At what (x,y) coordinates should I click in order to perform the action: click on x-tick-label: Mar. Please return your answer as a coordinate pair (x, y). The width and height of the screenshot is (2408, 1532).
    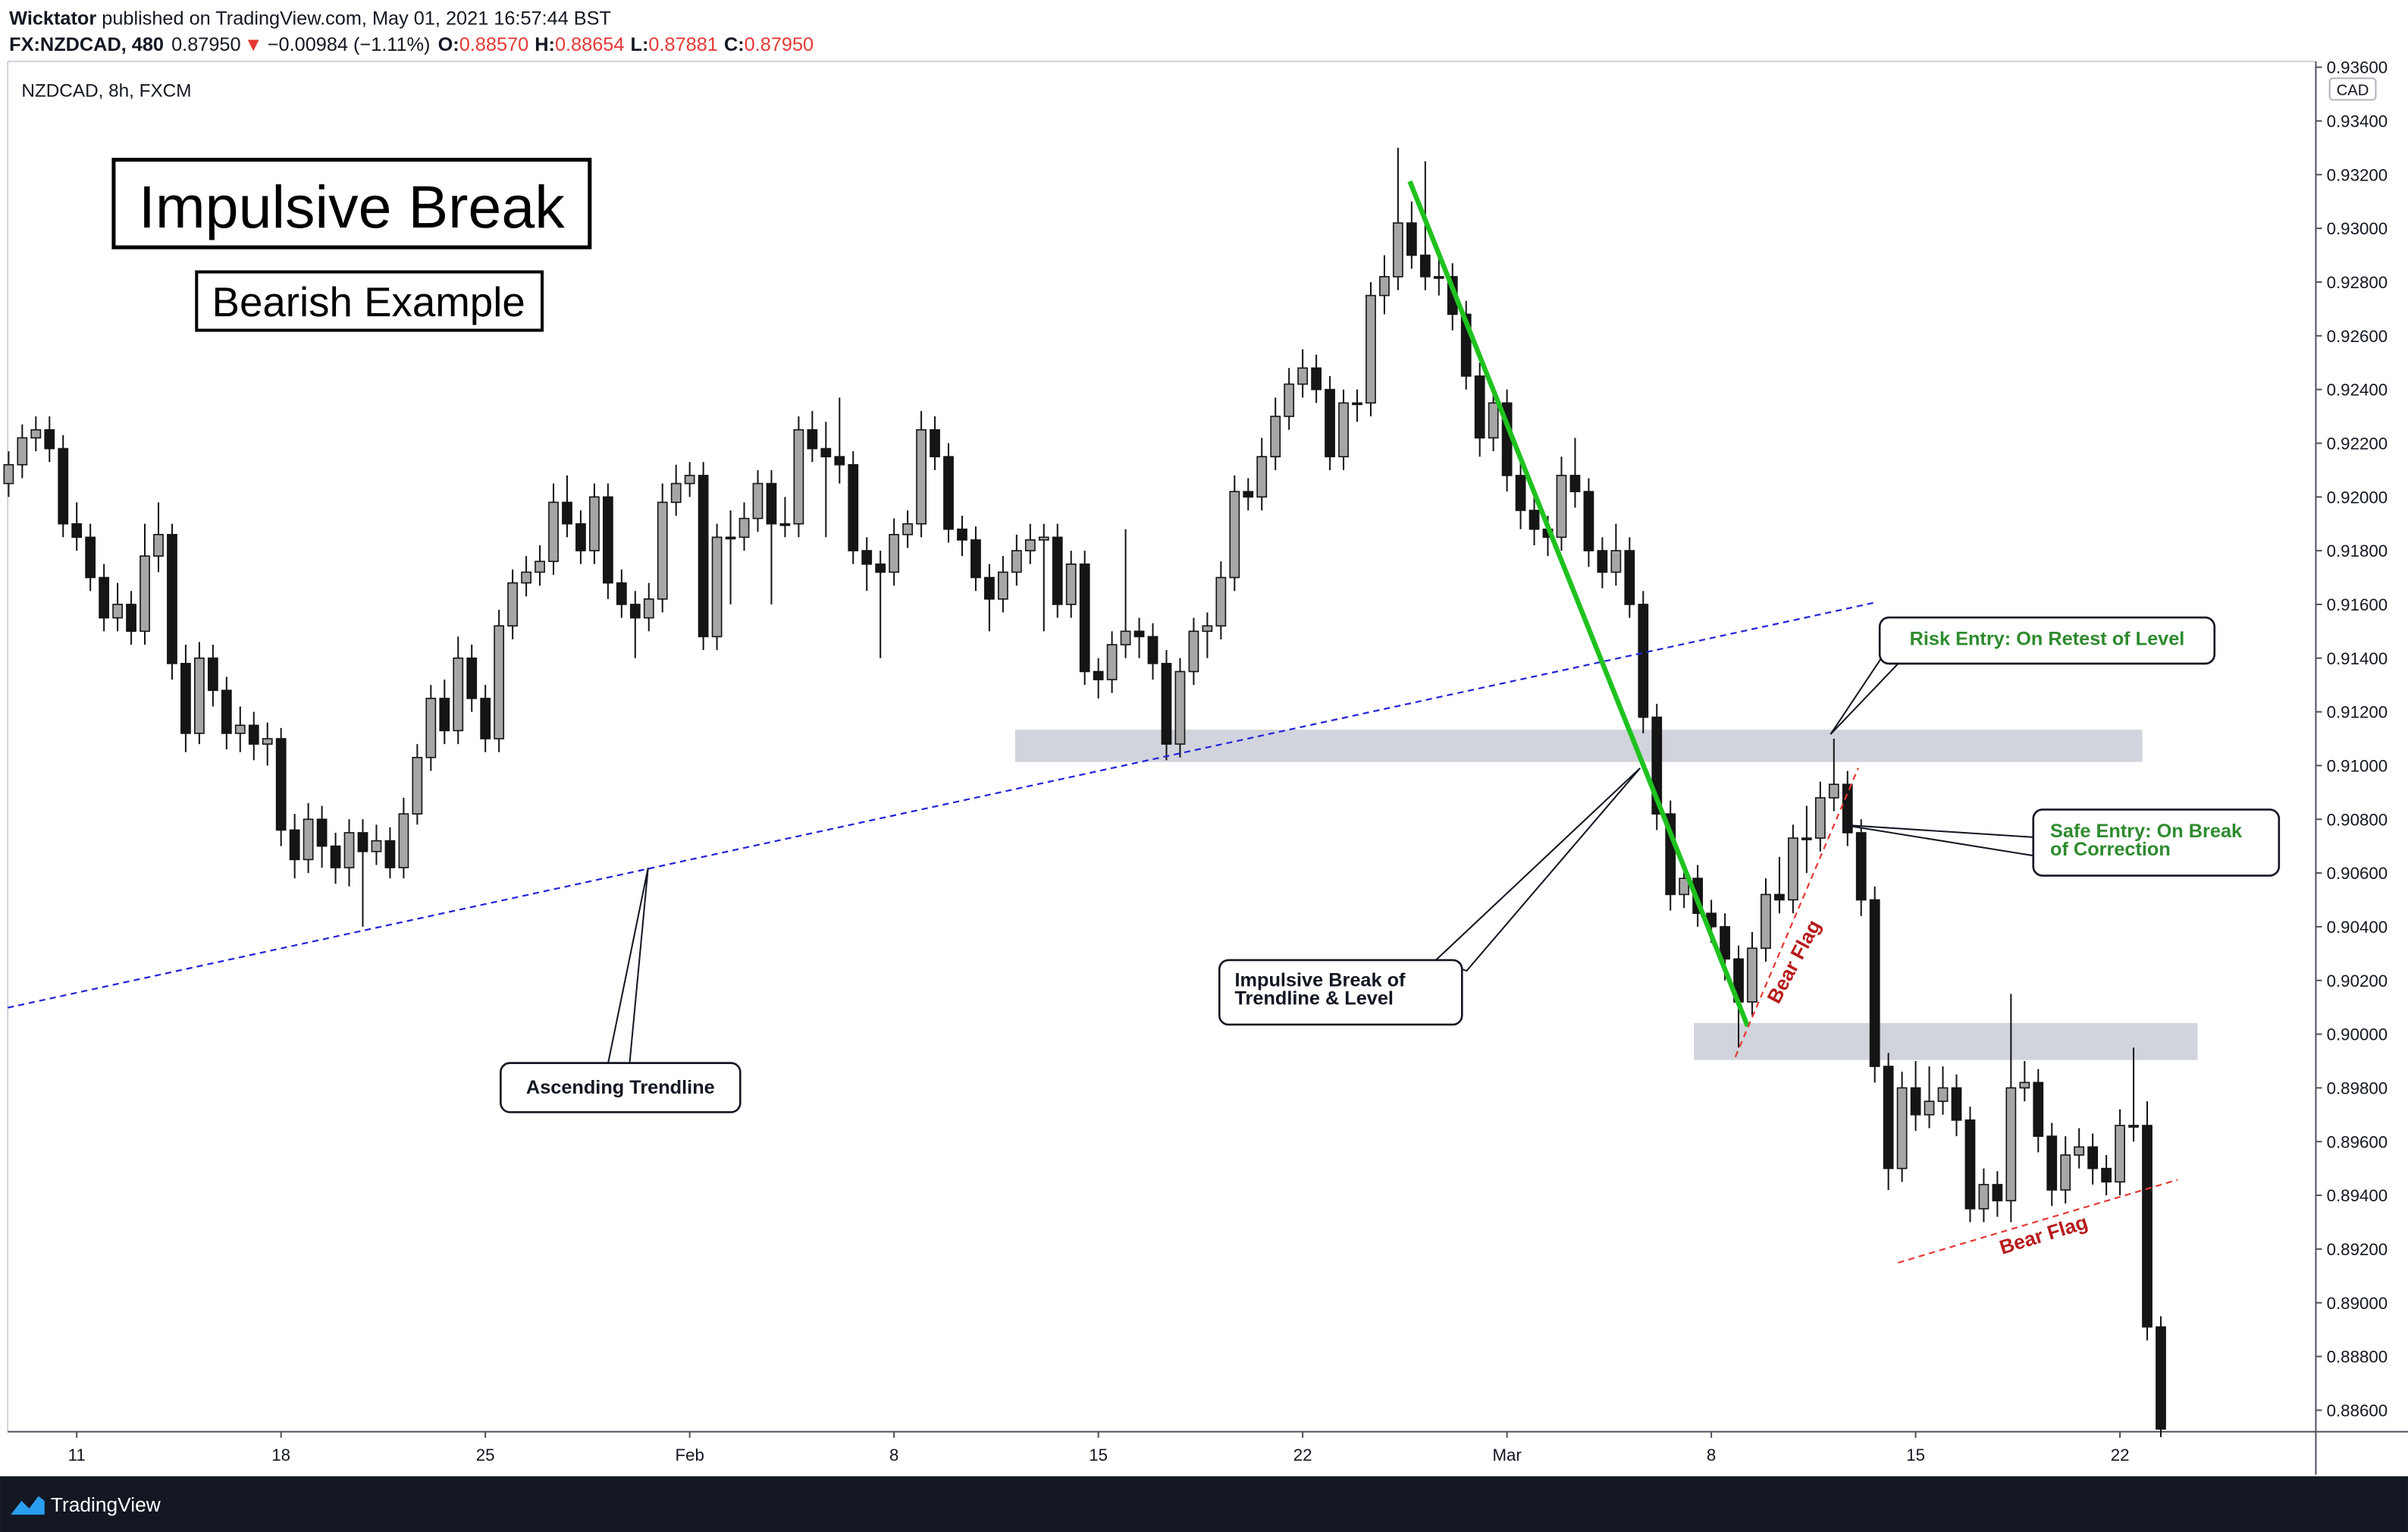
    Looking at the image, I should click on (1507, 1455).